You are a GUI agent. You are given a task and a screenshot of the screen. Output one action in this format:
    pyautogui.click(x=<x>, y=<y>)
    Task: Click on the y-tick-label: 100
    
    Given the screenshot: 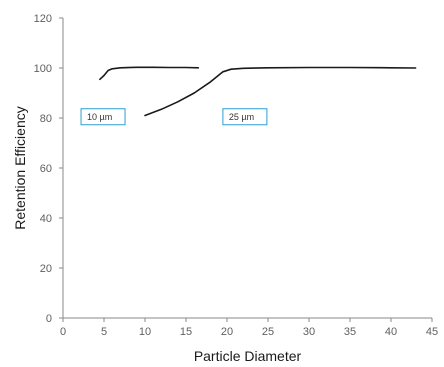 What is the action you would take?
    pyautogui.click(x=43, y=69)
    